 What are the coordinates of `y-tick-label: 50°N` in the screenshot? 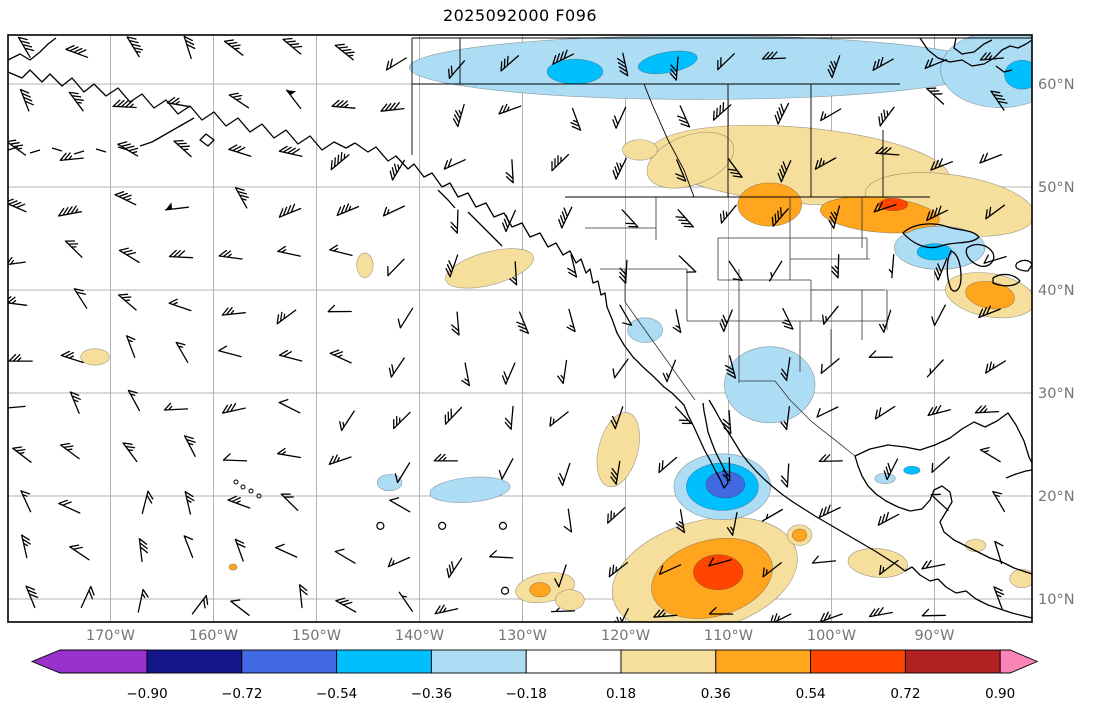 It's located at (1056, 188).